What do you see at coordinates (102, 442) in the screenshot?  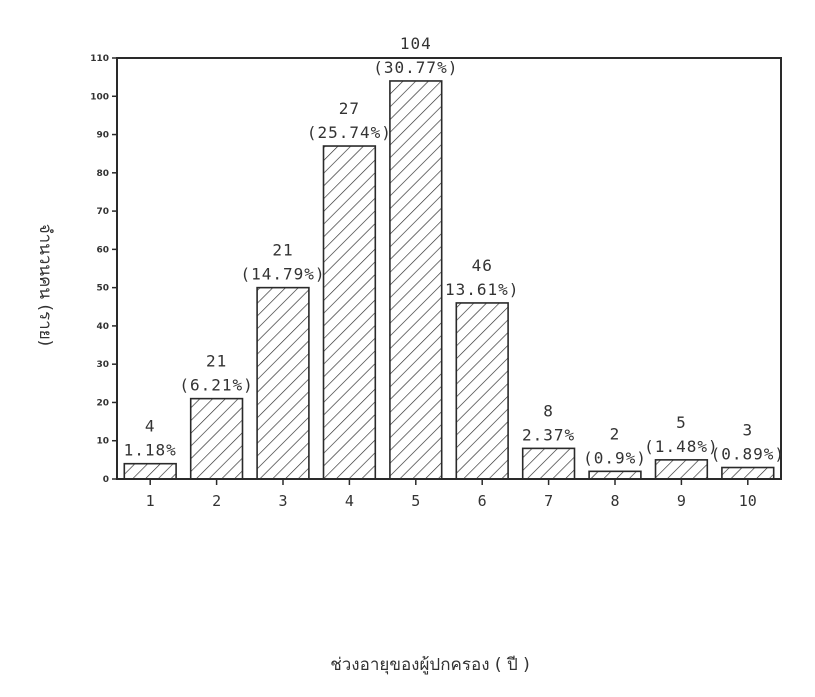 I see `y-tick-label: 10` at bounding box center [102, 442].